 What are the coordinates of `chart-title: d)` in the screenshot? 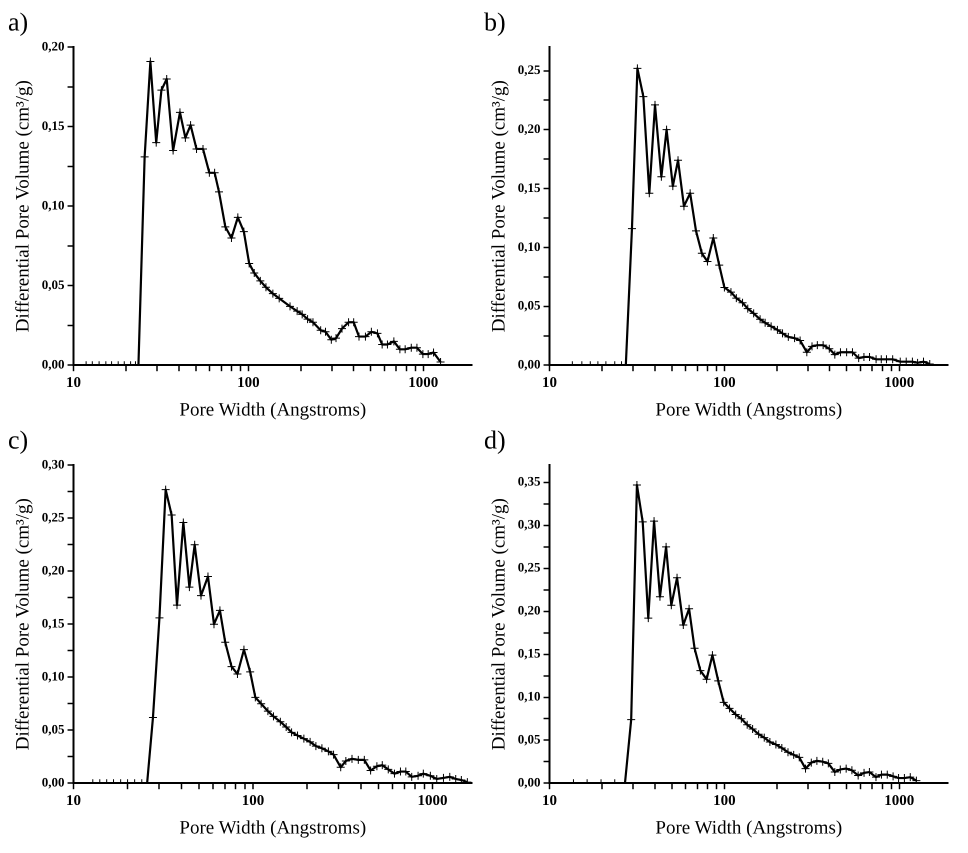 It's located at (495, 439).